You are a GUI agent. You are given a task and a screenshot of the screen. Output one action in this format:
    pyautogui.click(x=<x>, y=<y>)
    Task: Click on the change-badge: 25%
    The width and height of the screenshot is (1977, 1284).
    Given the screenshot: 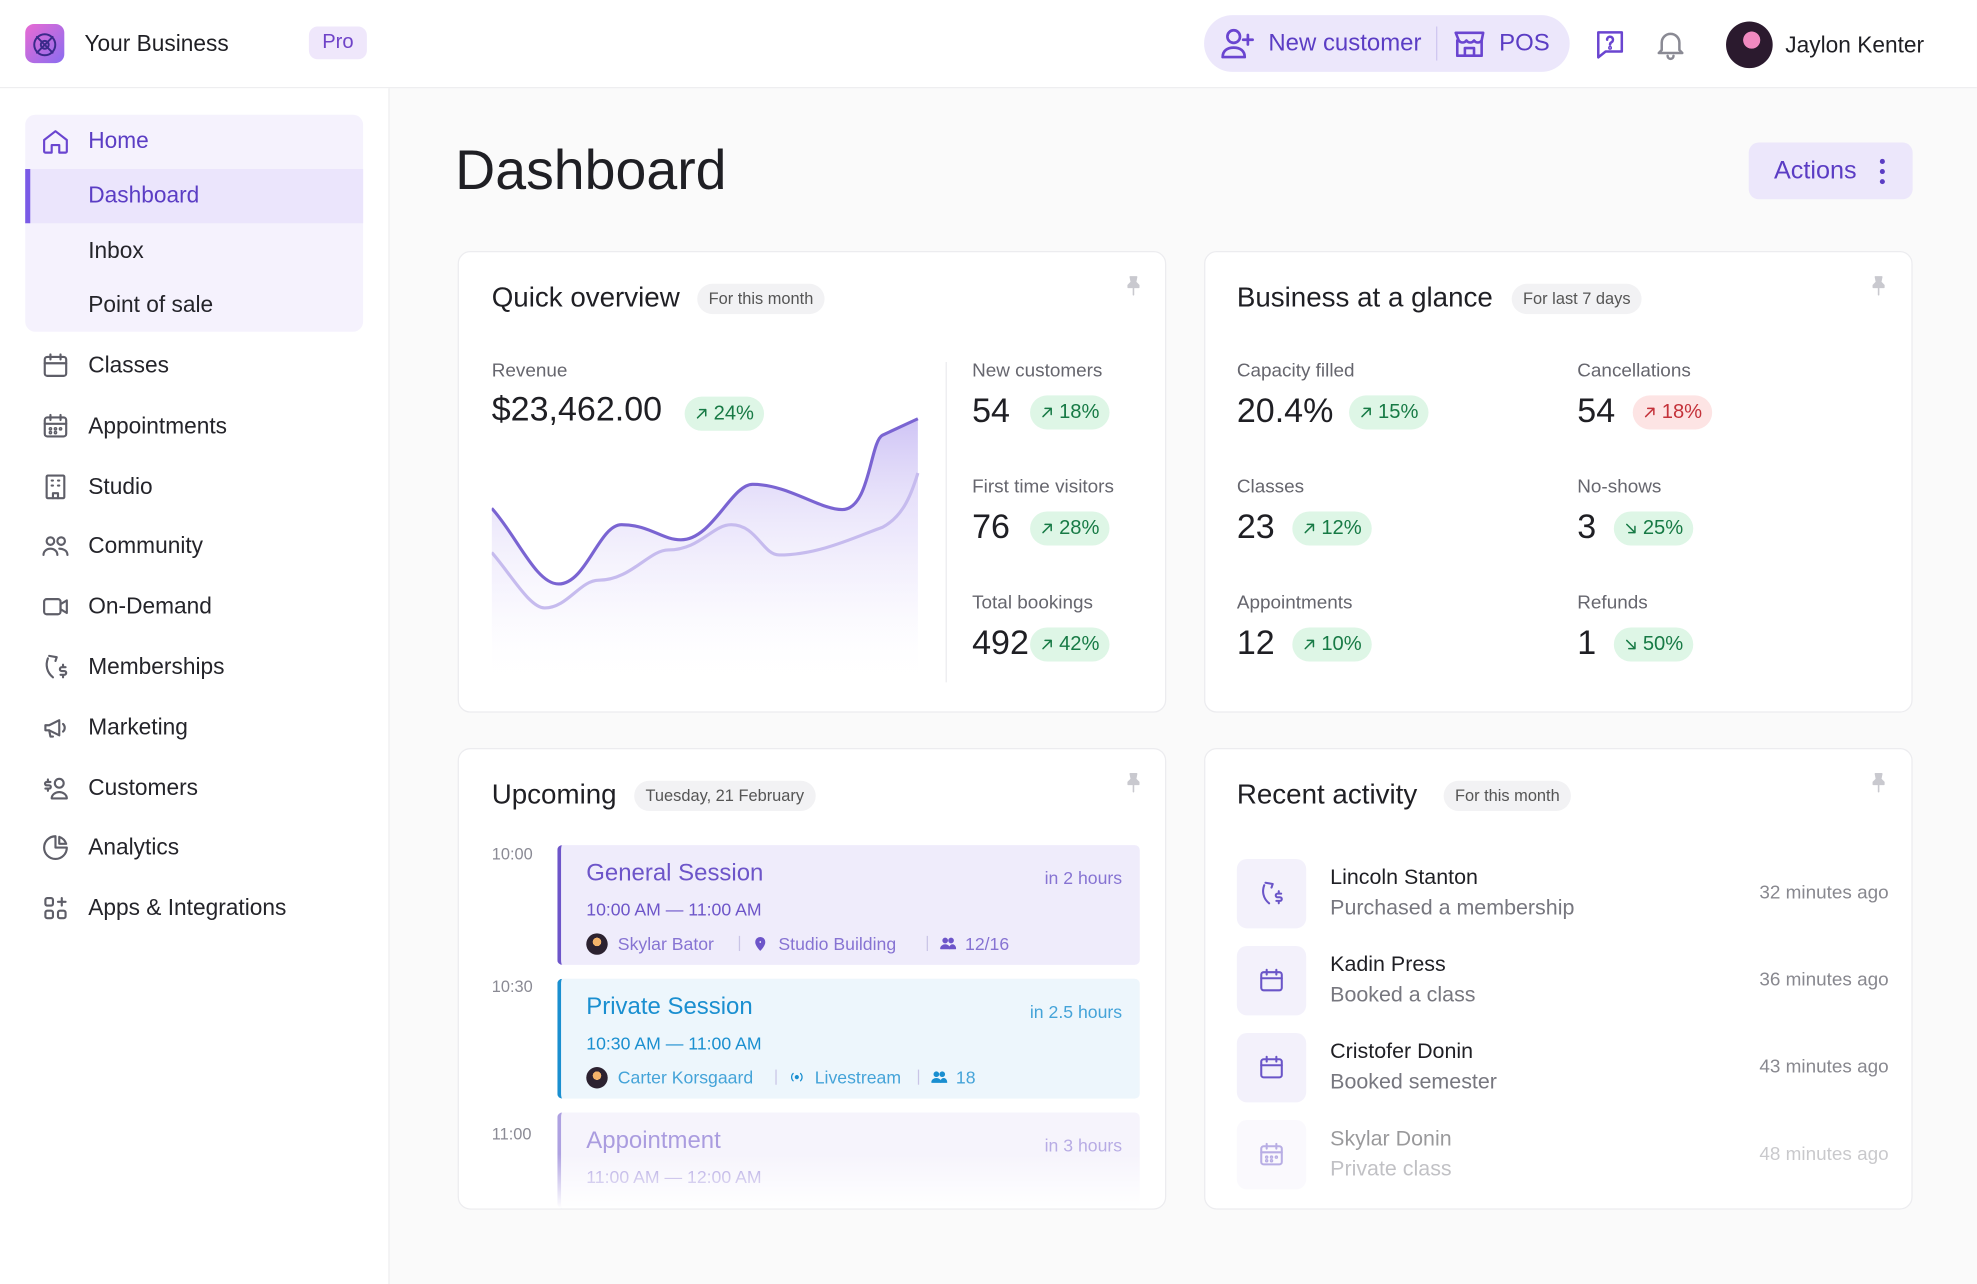 What is the action you would take?
    pyautogui.click(x=1653, y=528)
    